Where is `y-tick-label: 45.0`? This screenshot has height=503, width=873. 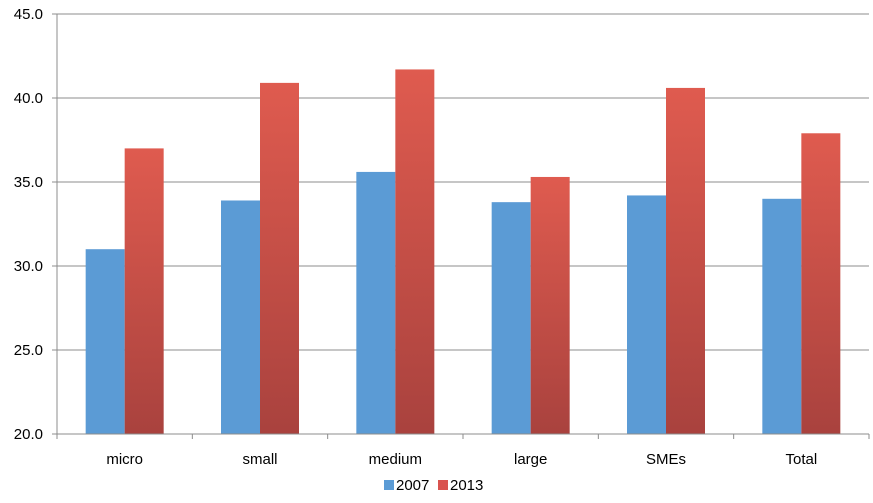 y-tick-label: 45.0 is located at coordinates (28, 14).